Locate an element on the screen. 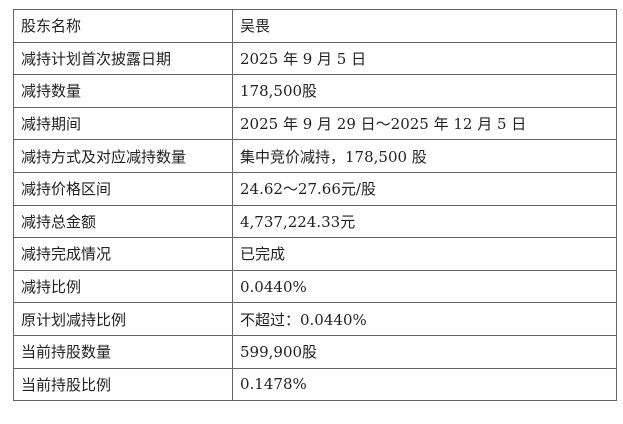 This screenshot has height=424, width=623. table-row: 减持期间 2025 年 9 月 29 日～2025 年 12 月 5 日 is located at coordinates (315, 123).